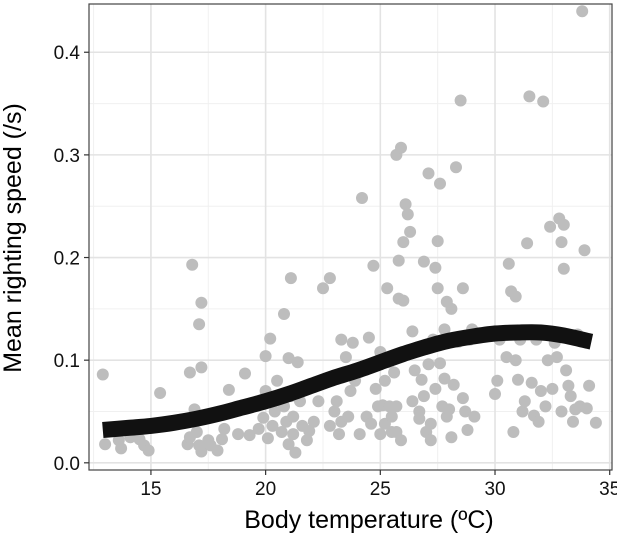 This screenshot has height=537, width=617. I want to click on y-tick-label: 0.1, so click(67, 361).